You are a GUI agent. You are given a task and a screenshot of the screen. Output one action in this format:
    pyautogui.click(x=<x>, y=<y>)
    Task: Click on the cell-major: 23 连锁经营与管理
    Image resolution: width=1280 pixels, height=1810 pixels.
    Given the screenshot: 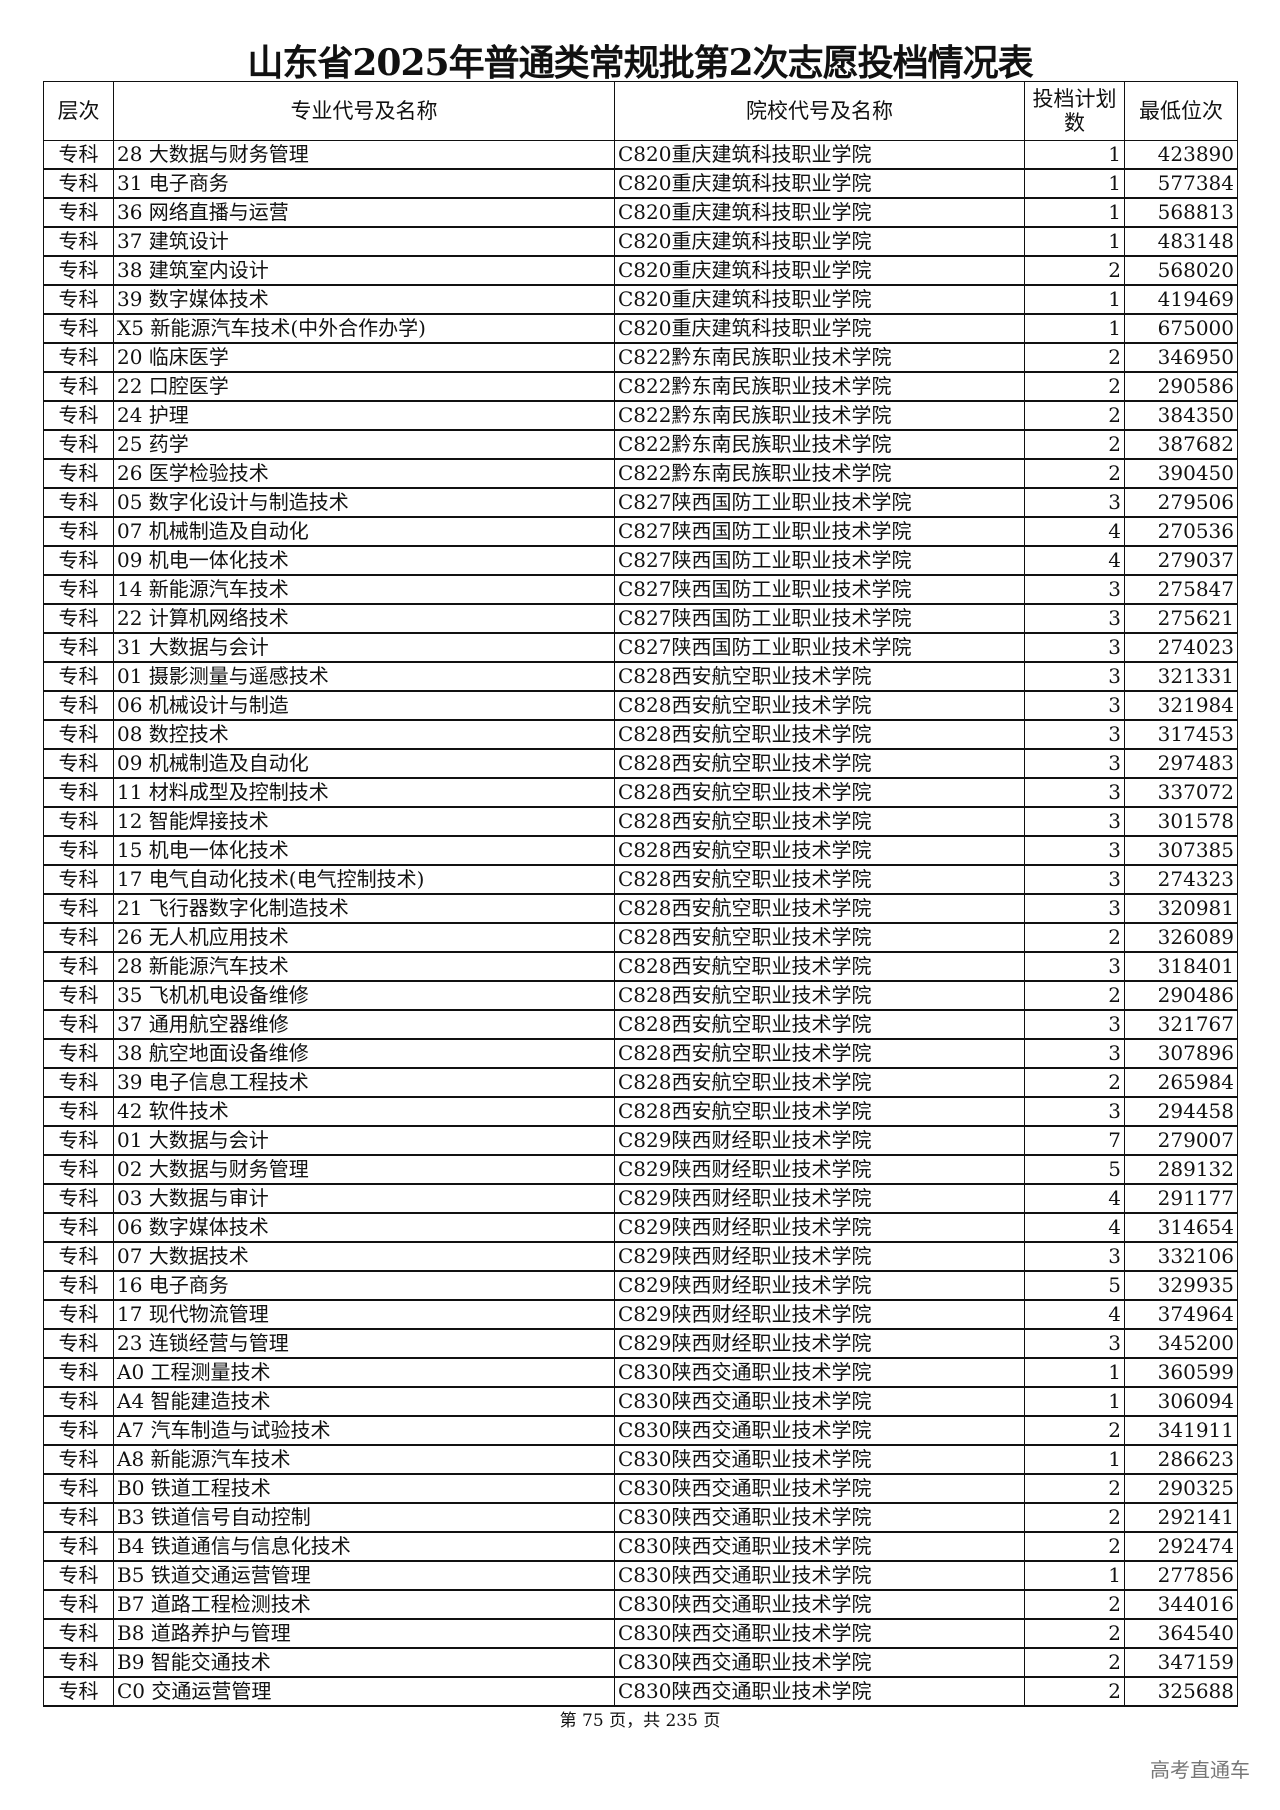 What is the action you would take?
    pyautogui.click(x=364, y=1343)
    